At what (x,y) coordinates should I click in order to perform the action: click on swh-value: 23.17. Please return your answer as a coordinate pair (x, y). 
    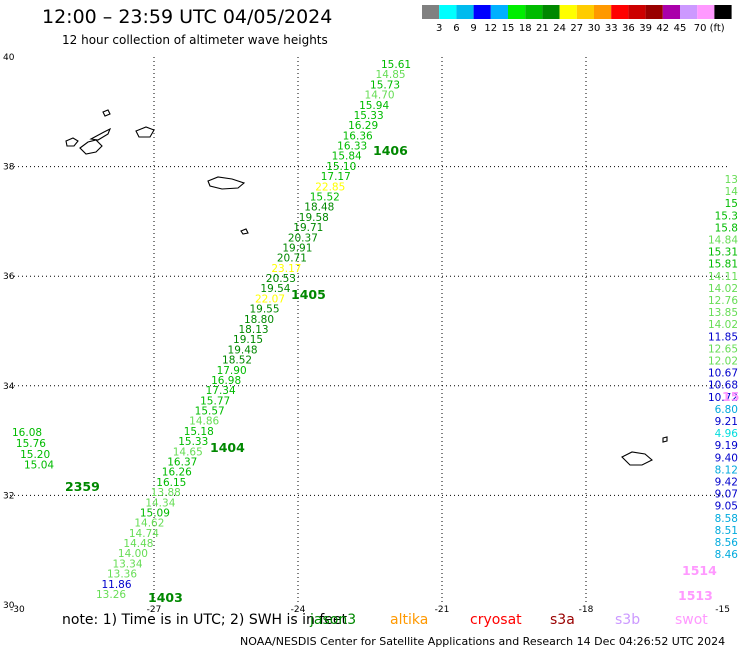
    Looking at the image, I should click on (286, 269).